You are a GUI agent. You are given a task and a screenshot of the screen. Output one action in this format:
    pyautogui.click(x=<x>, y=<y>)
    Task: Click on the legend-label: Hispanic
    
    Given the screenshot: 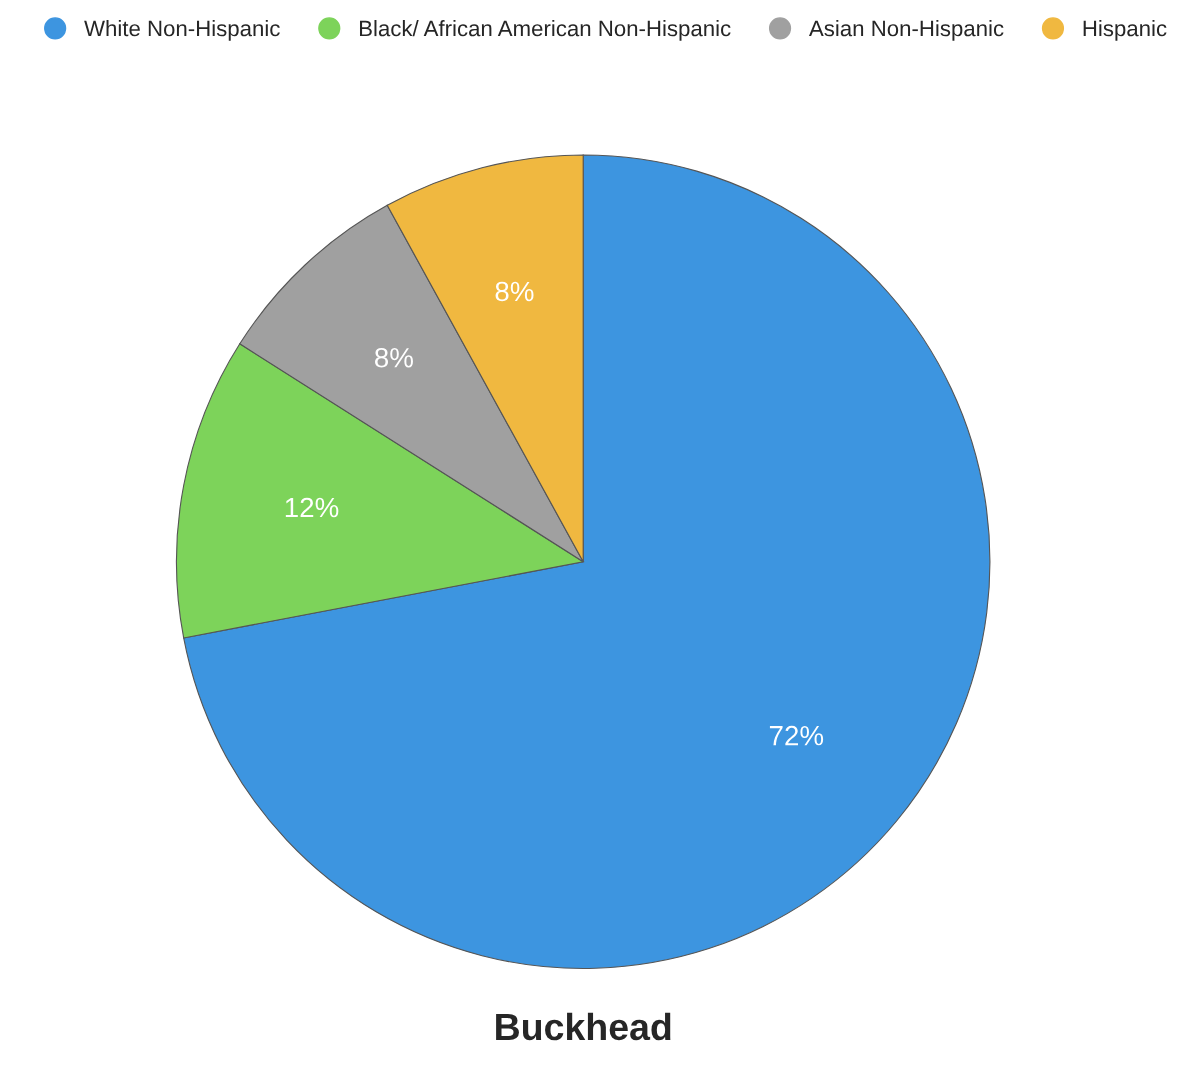 What is the action you would take?
    pyautogui.click(x=1125, y=30)
    